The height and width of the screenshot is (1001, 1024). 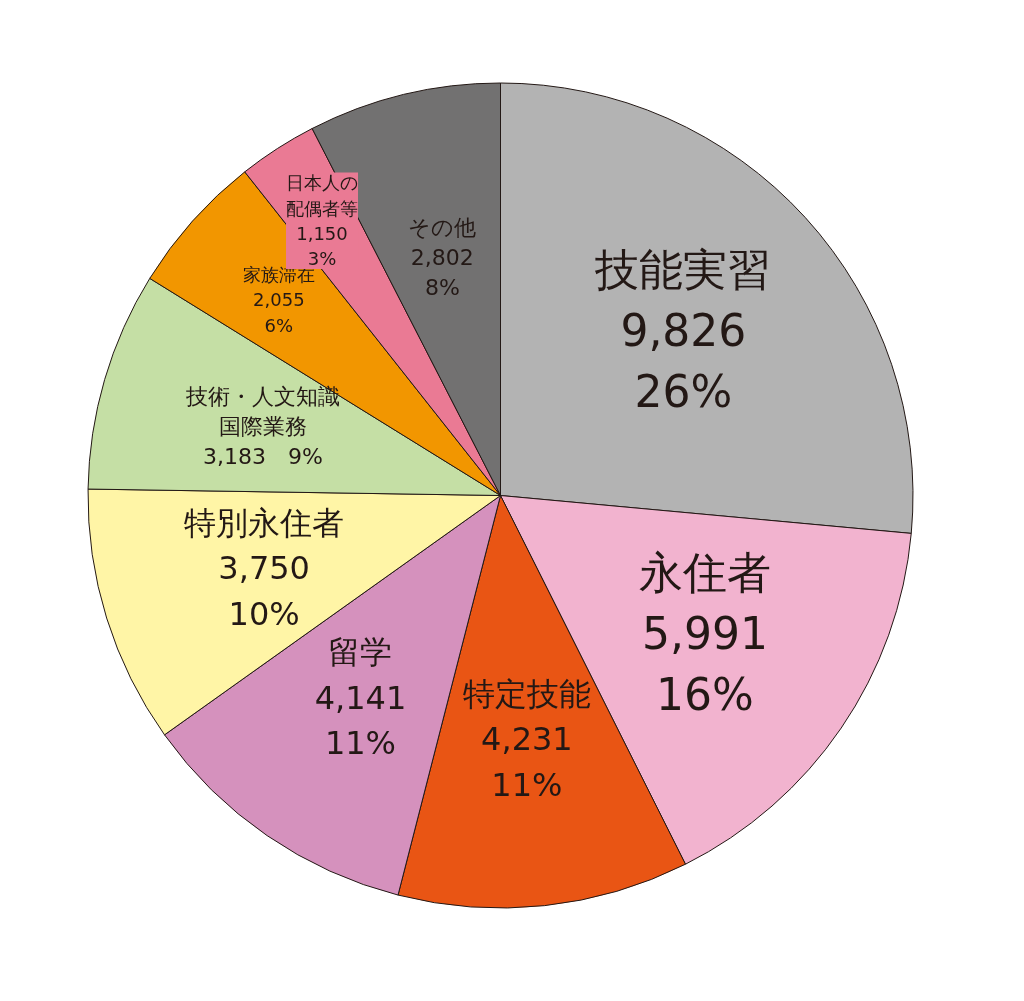 What do you see at coordinates (526, 693) in the screenshot?
I see `slice-label: 特定技能` at bounding box center [526, 693].